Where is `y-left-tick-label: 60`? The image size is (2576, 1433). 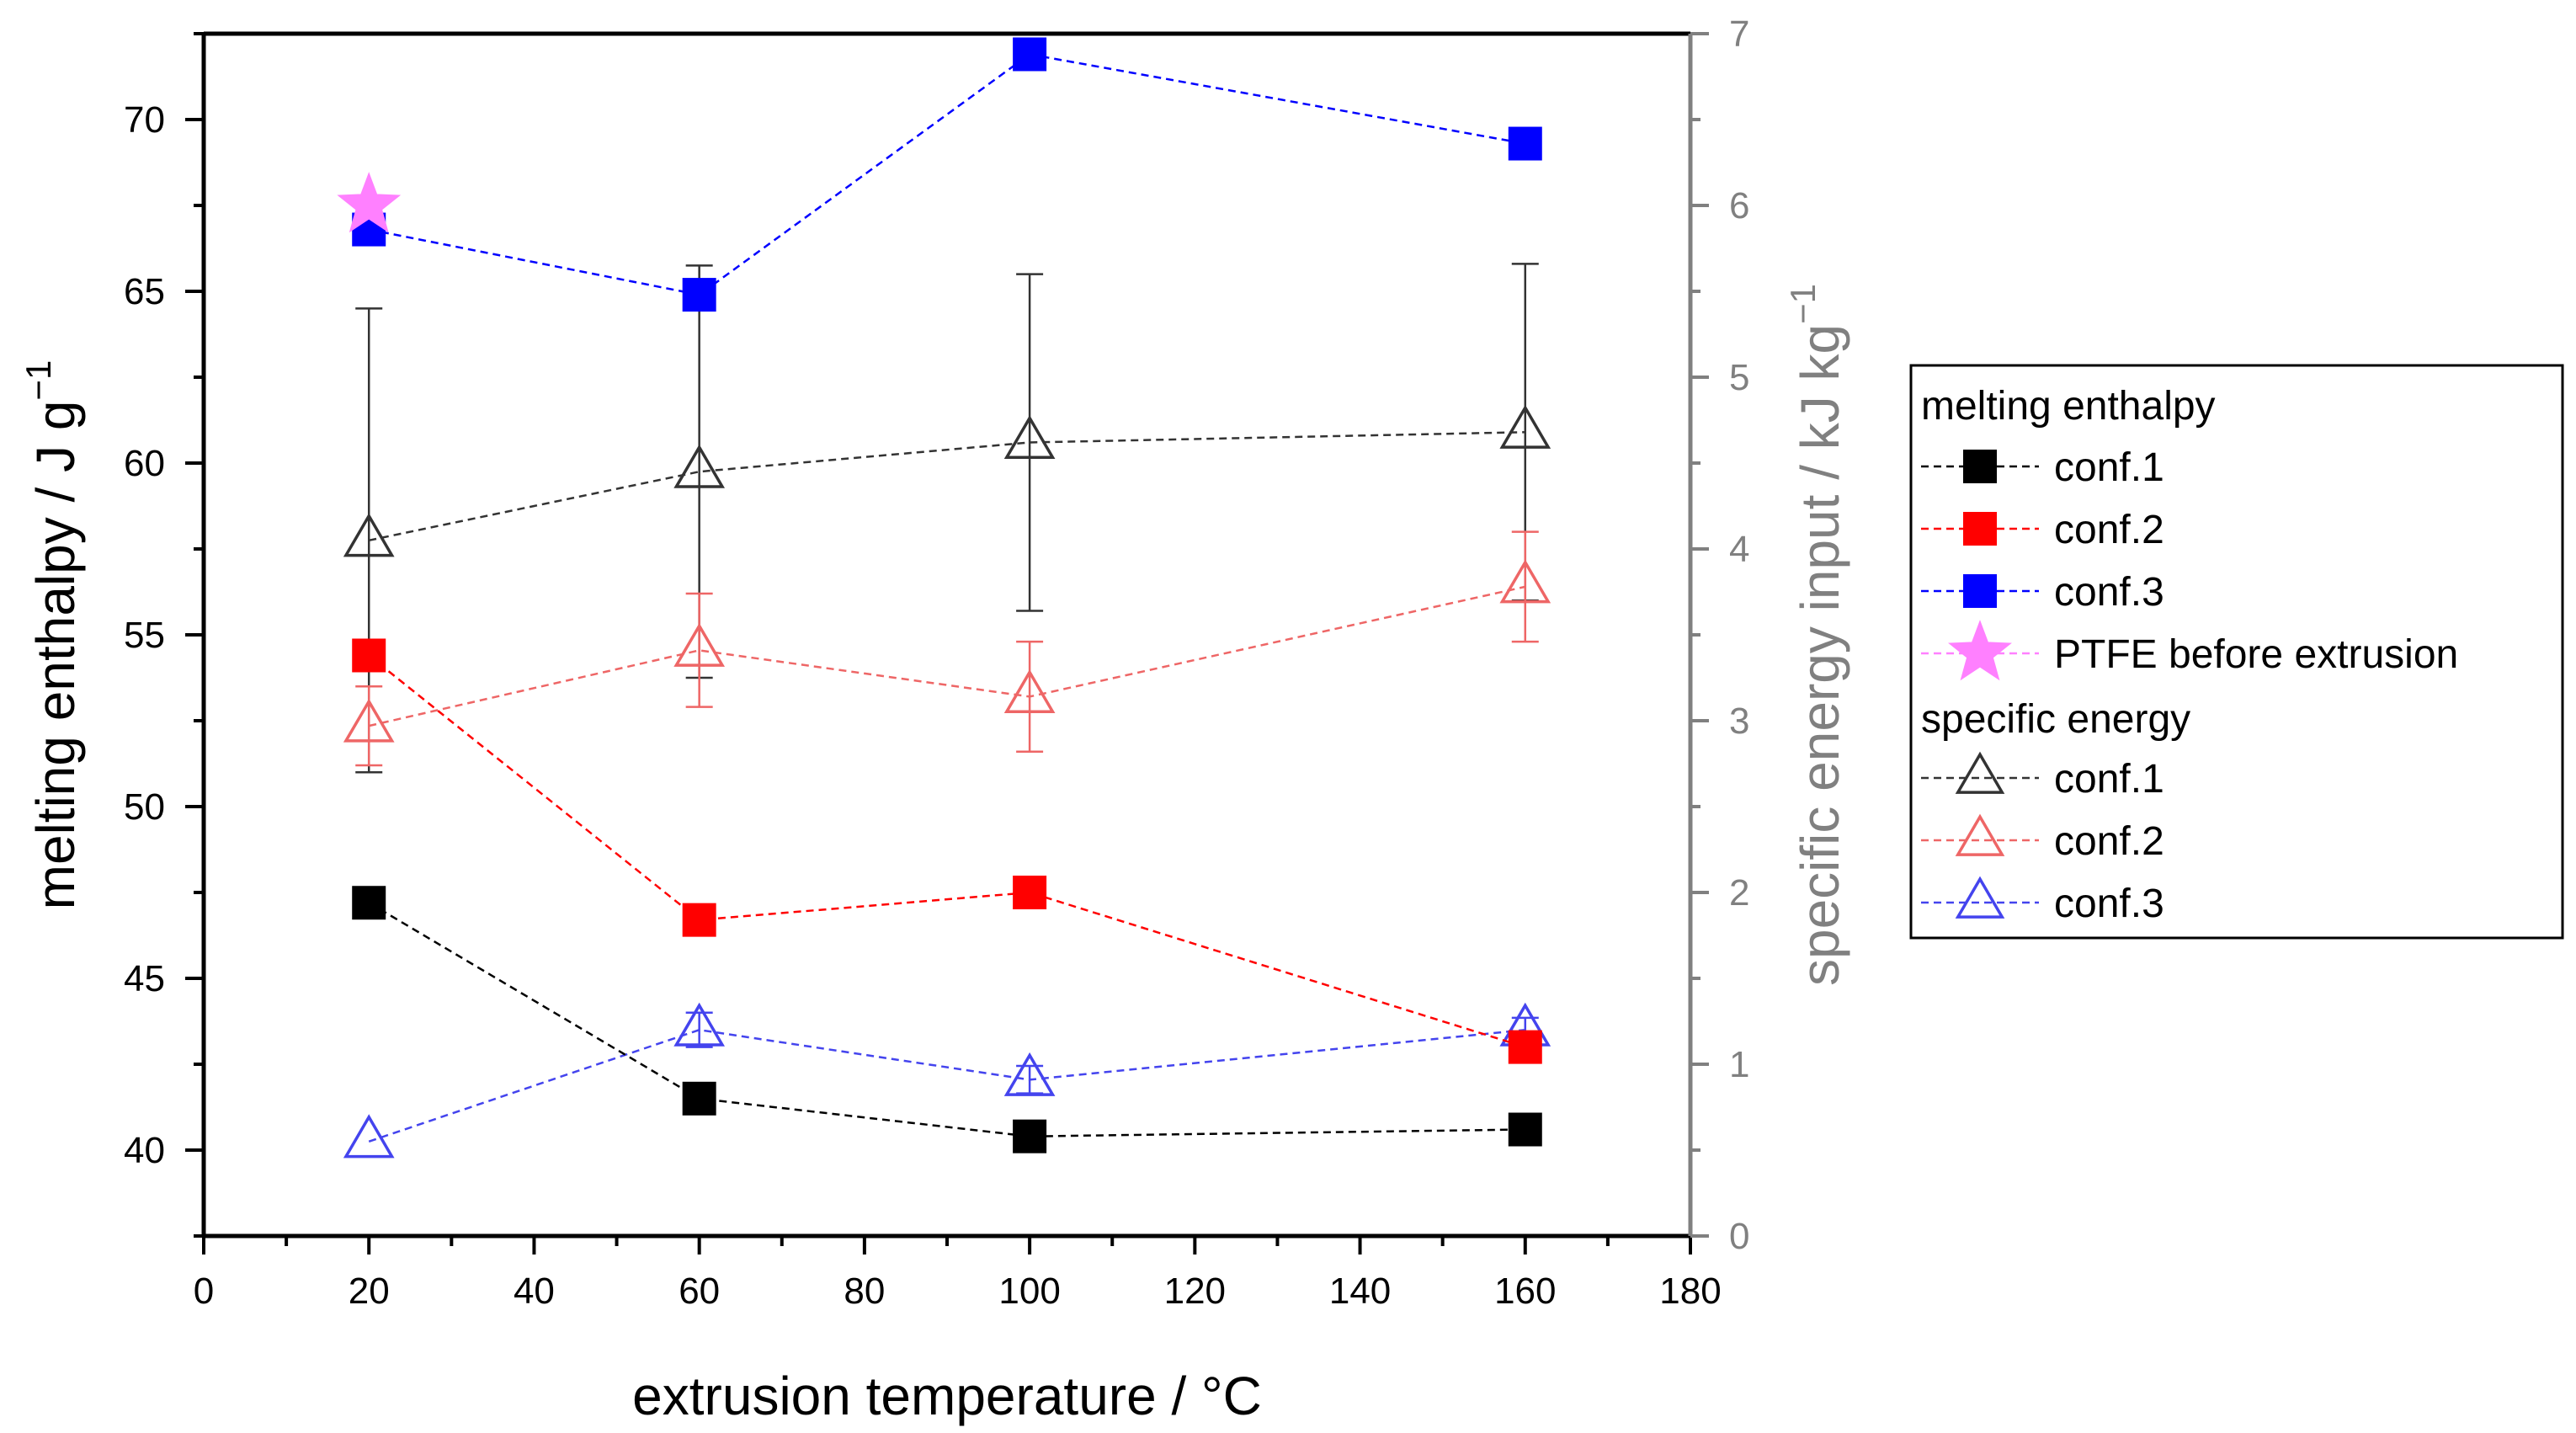
y-left-tick-label: 60 is located at coordinates (144, 464).